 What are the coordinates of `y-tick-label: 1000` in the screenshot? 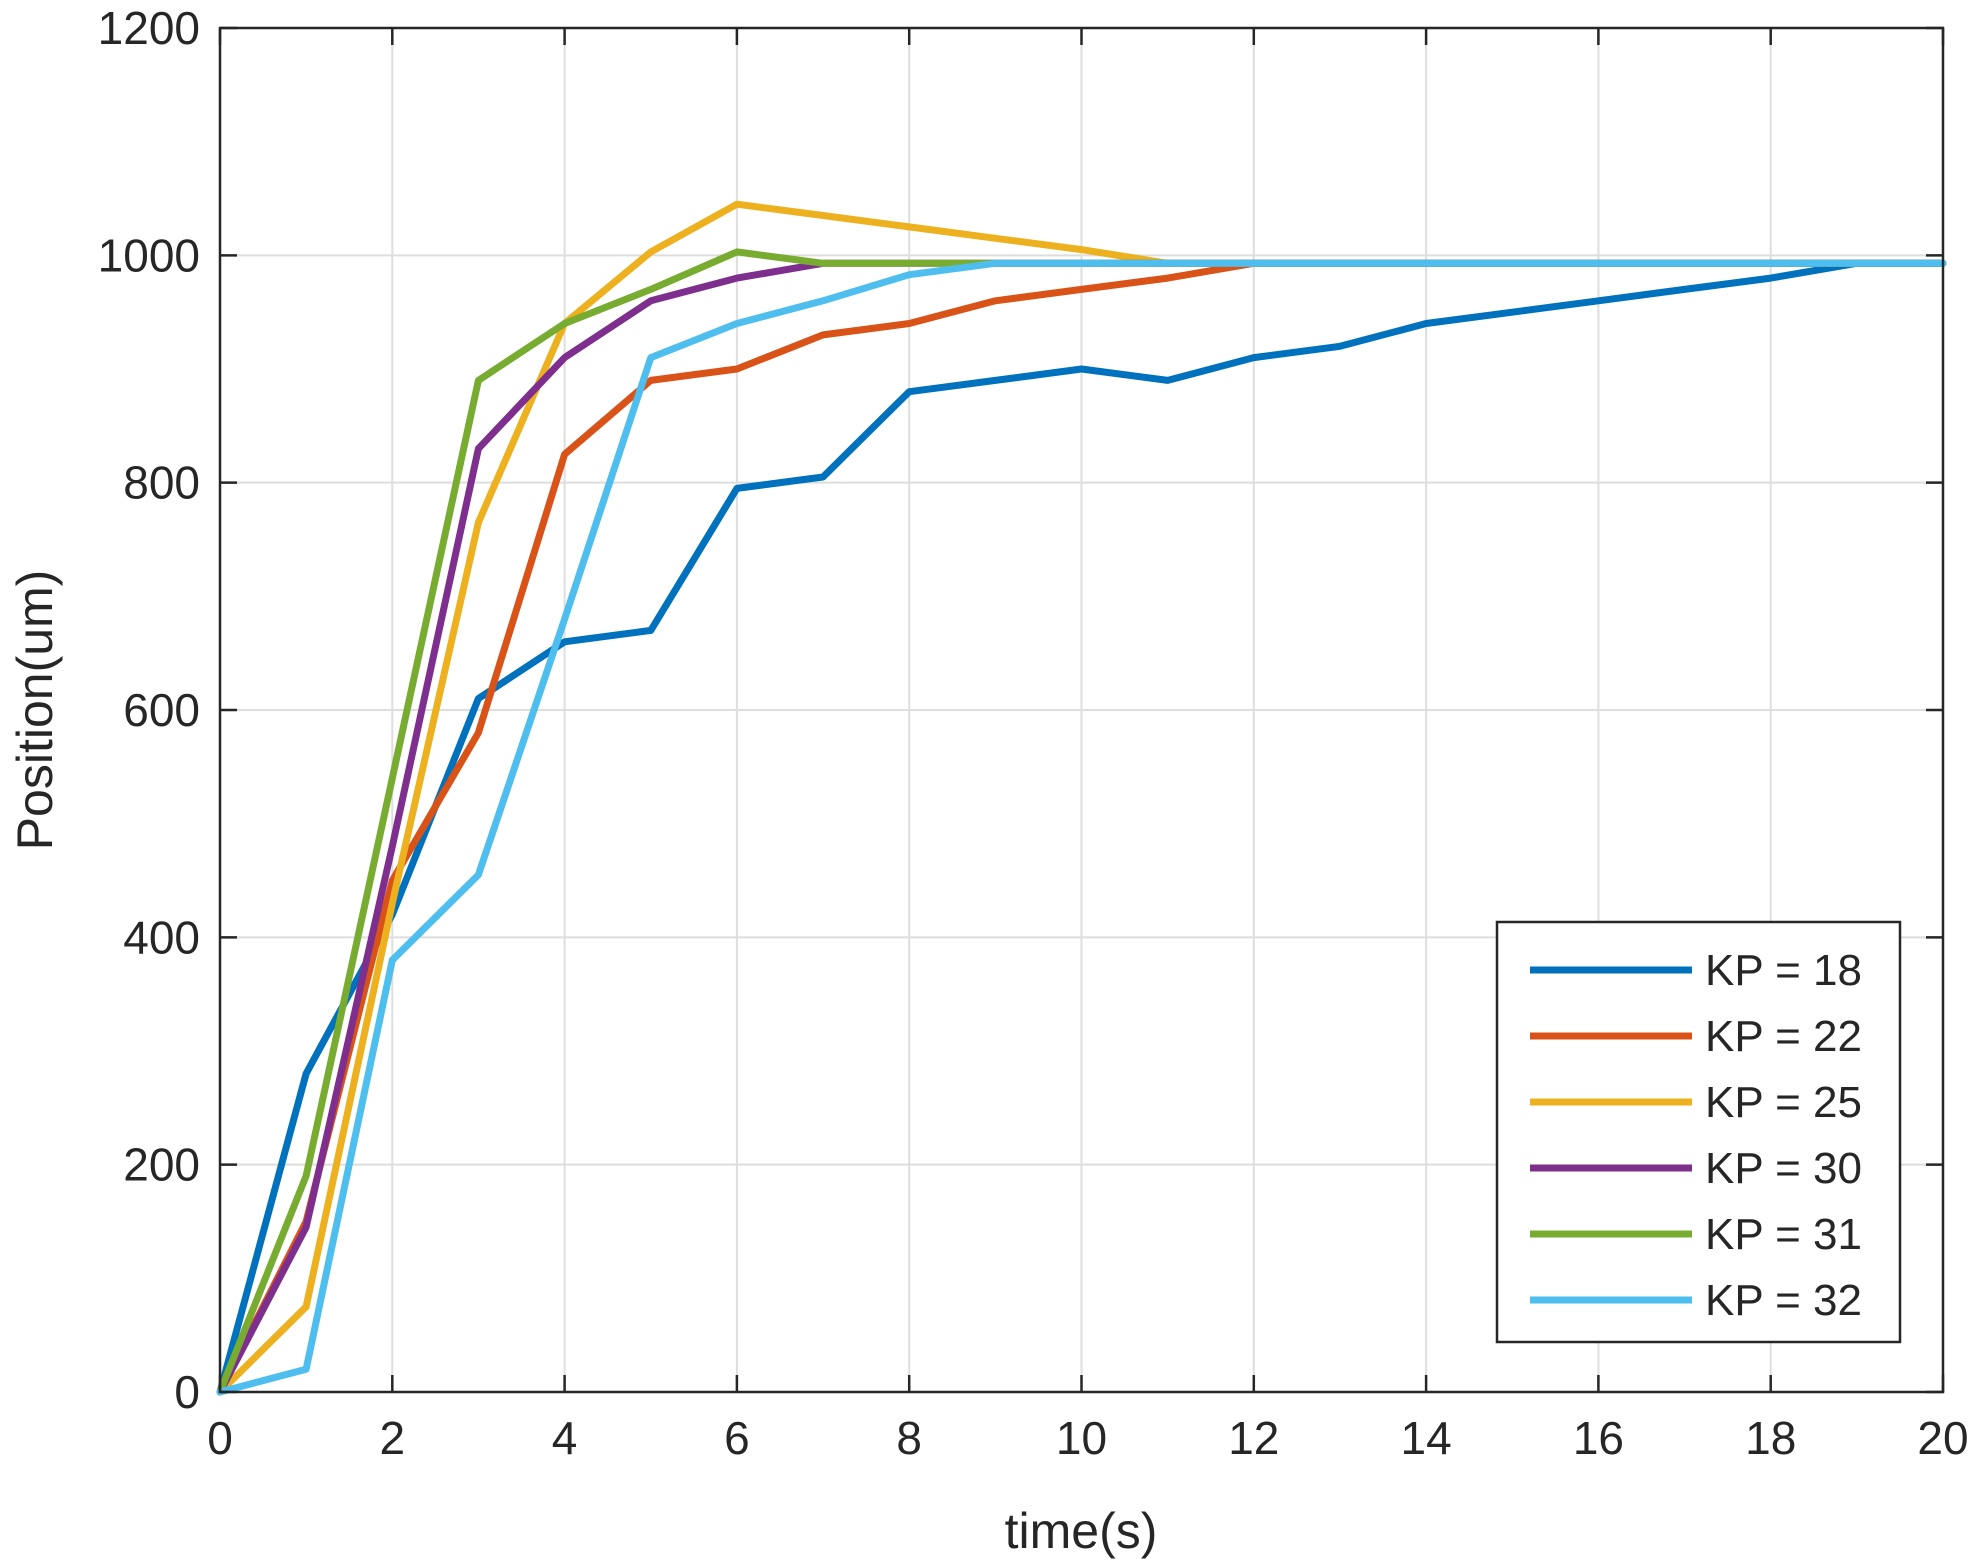 It's located at (149, 255).